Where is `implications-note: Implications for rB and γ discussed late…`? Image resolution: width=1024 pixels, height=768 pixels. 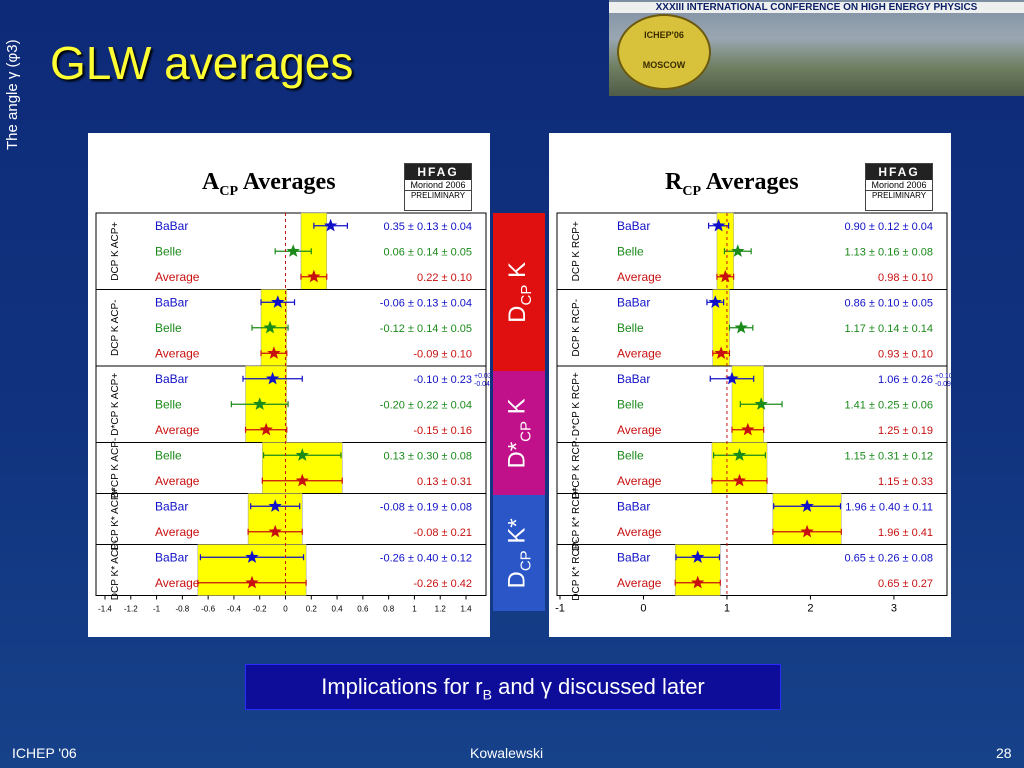
implications-note: Implications for rB and γ discussed late… is located at coordinates (513, 687).